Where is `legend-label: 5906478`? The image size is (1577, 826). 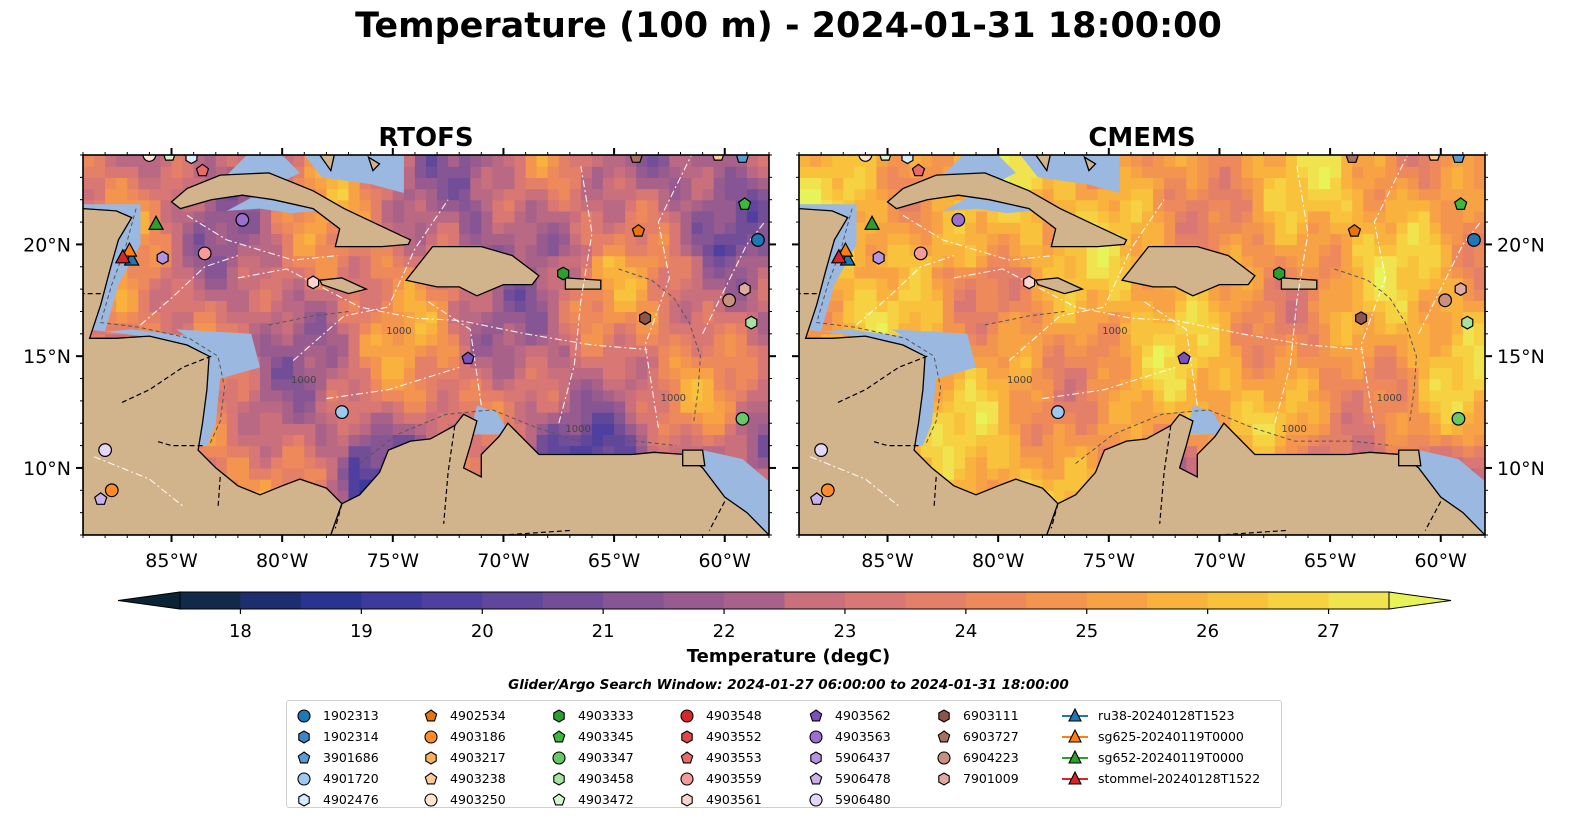 legend-label: 5906478 is located at coordinates (863, 778).